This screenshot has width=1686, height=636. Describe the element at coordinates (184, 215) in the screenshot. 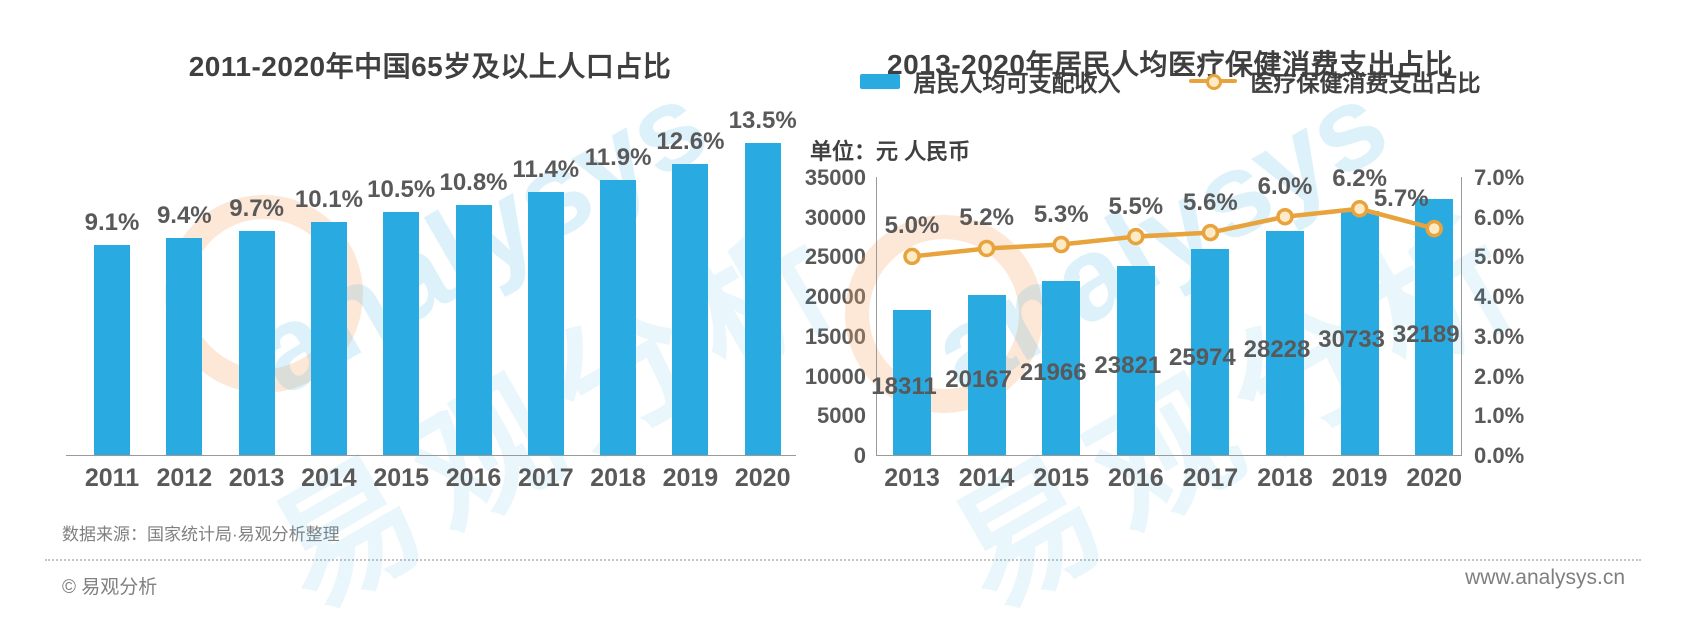

I see `bar-value-label: 9.4%` at that location.